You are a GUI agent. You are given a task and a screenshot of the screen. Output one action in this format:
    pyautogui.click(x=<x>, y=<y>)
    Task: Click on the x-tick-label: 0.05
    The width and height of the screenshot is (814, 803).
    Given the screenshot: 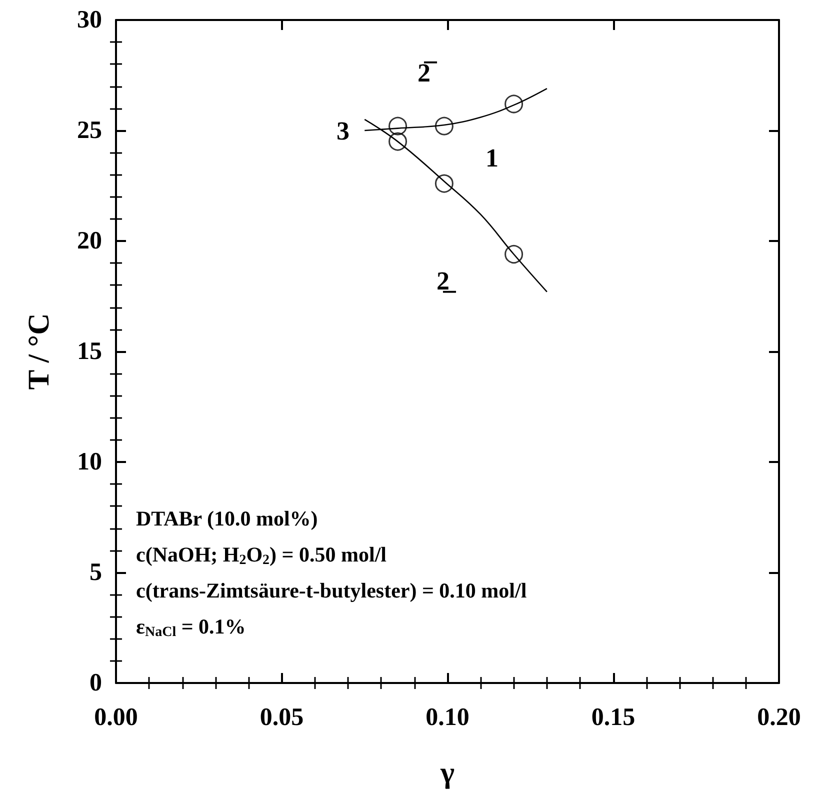 What is the action you would take?
    pyautogui.click(x=282, y=717)
    